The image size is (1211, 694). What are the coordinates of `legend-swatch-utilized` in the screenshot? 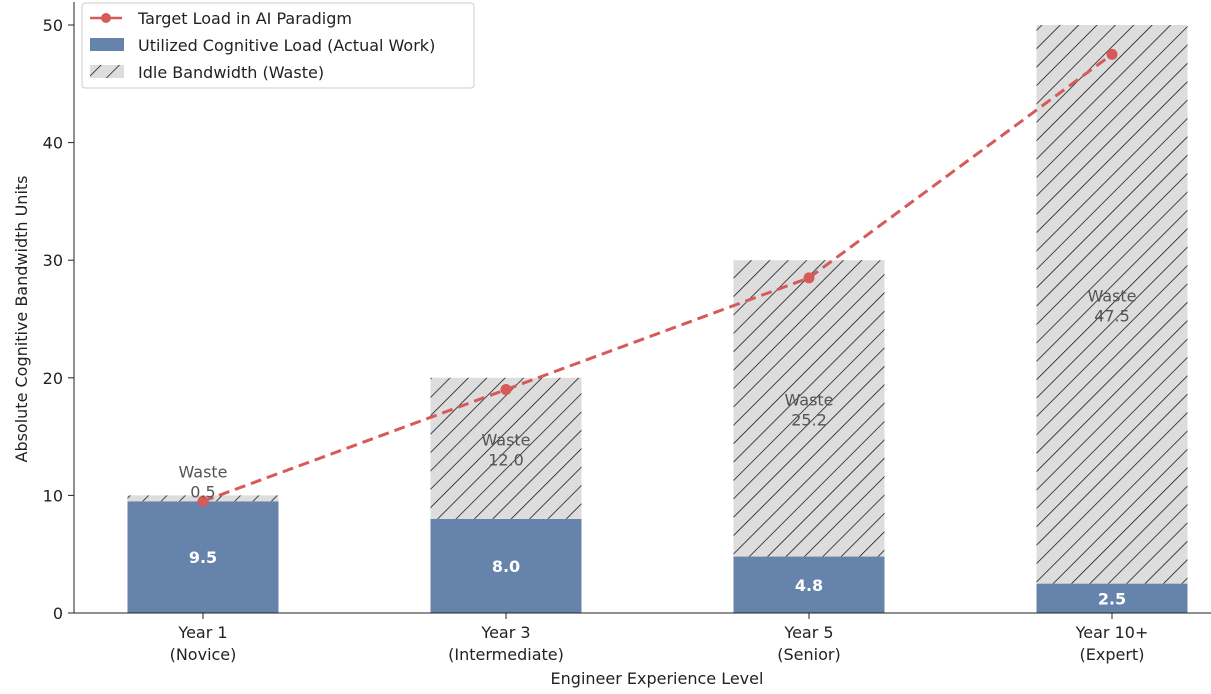 It's located at (107, 44).